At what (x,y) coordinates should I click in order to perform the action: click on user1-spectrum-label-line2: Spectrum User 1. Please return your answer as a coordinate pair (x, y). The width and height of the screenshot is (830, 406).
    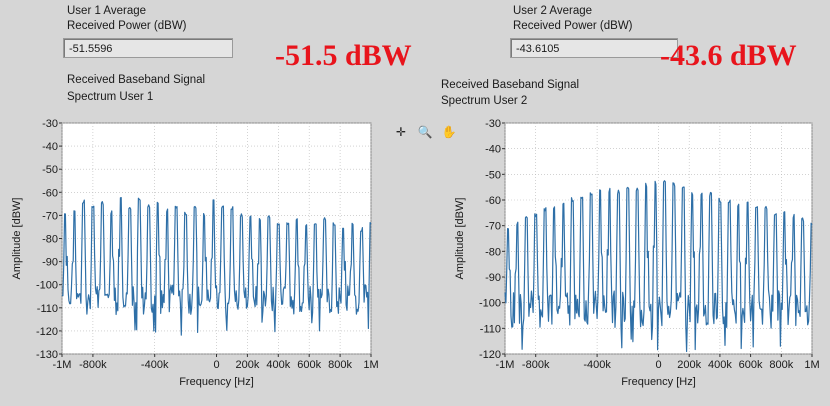
    Looking at the image, I should click on (110, 97).